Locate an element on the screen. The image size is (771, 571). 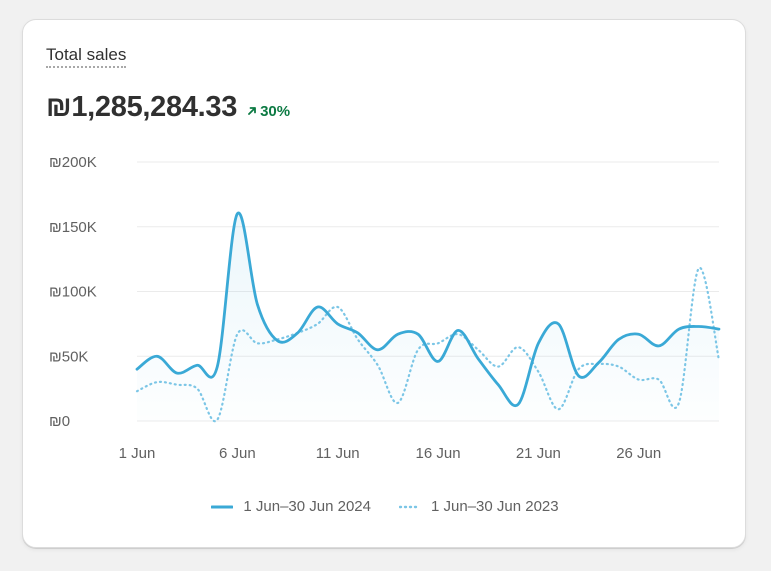
legend-item-2024: 1 Jun–30 Jun 2024 is located at coordinates (291, 506).